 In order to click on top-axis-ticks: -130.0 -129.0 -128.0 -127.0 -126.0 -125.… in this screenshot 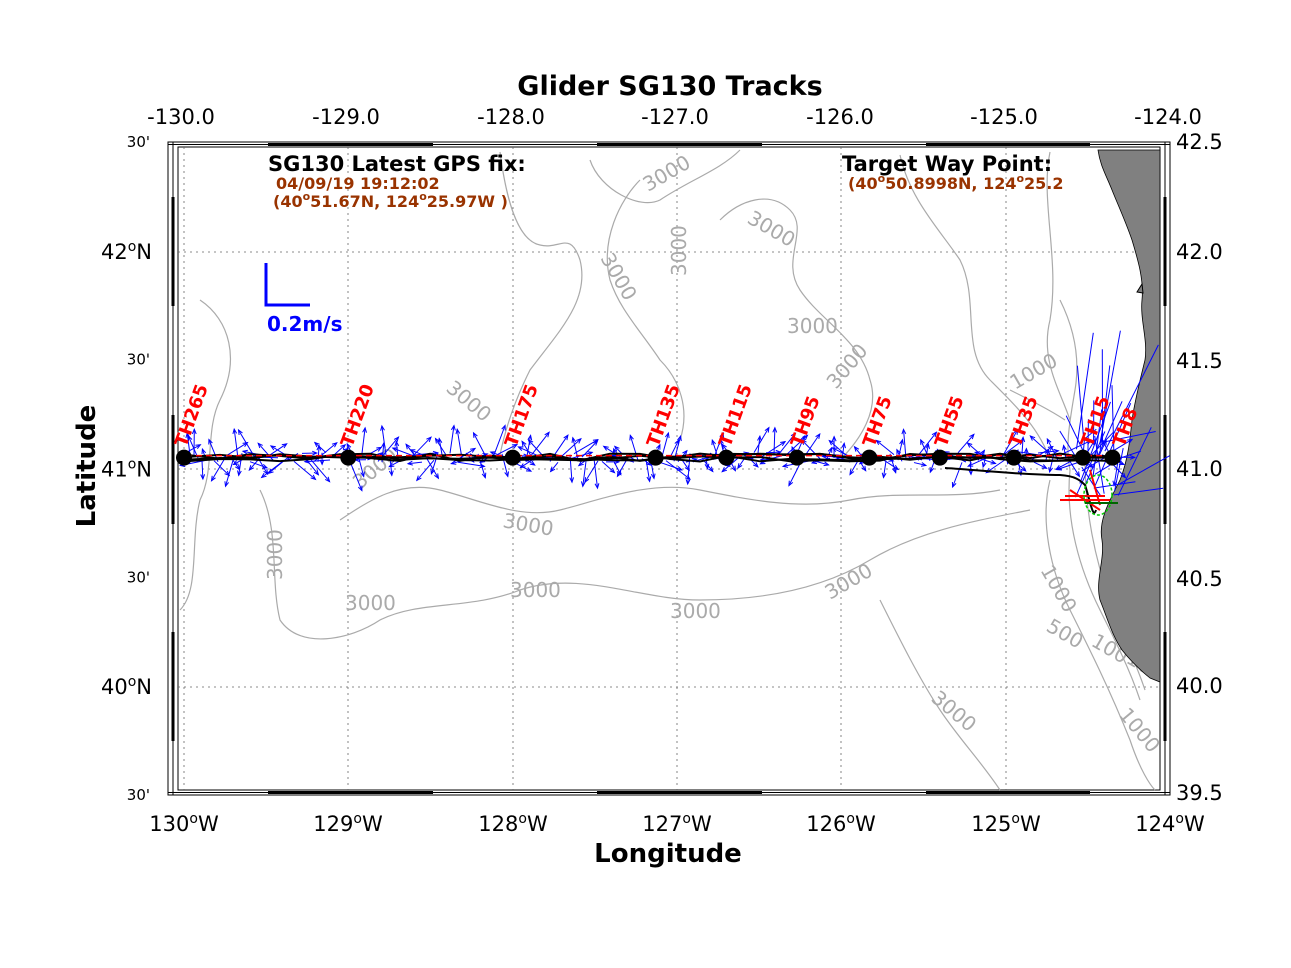, I will do `click(674, 117)`.